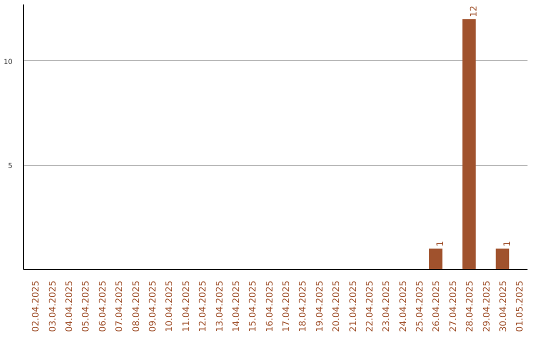 The image size is (540, 340). I want to click on x-tick-label: 20.04.2025, so click(337, 306).